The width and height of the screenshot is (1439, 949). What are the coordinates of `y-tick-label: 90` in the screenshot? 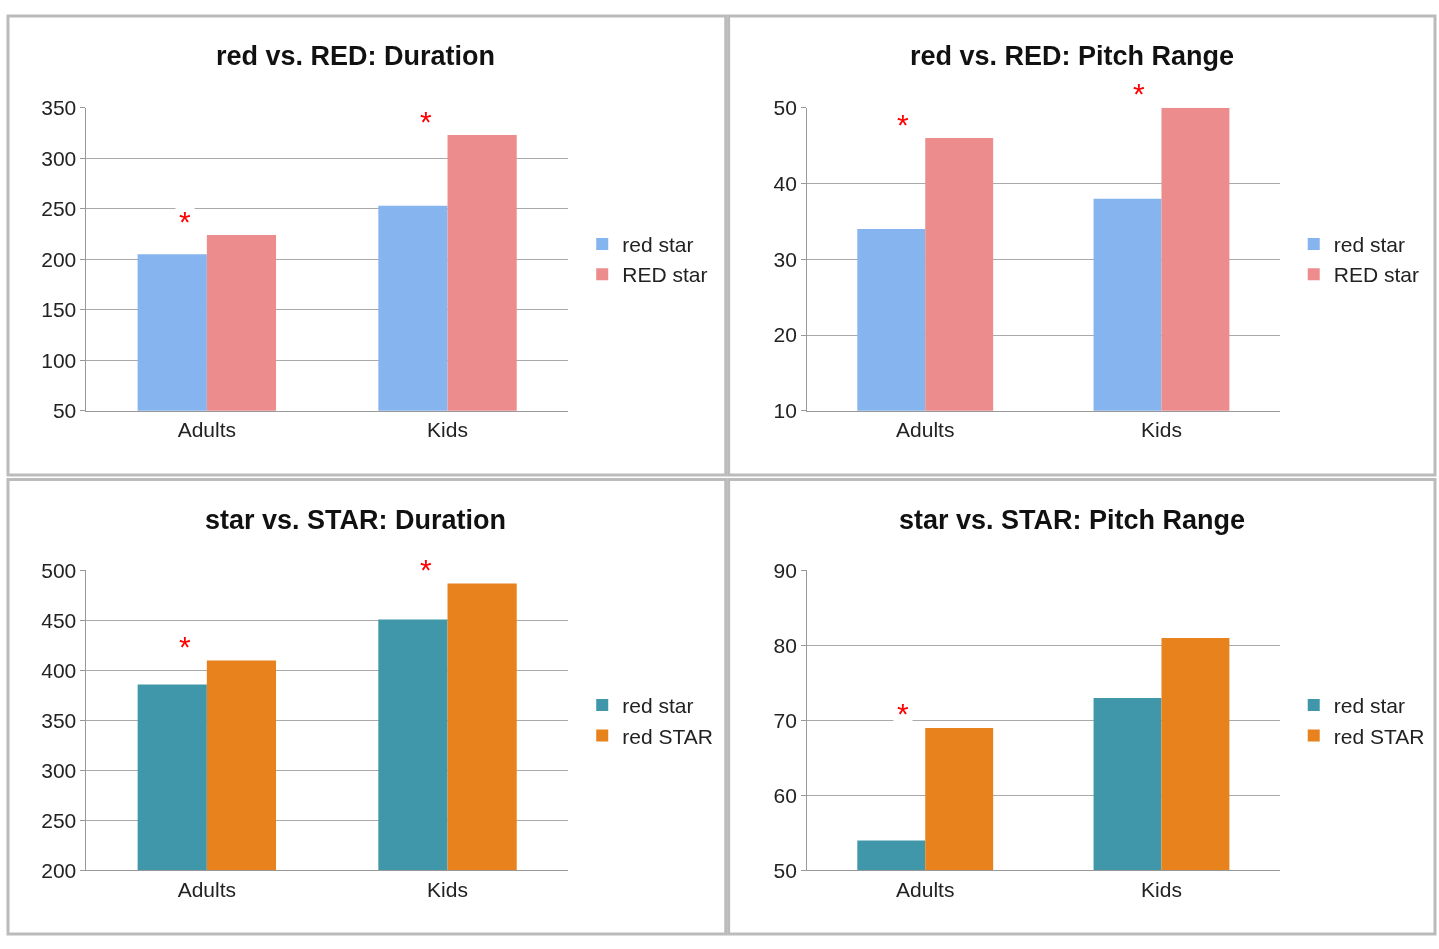 It's located at (785, 570).